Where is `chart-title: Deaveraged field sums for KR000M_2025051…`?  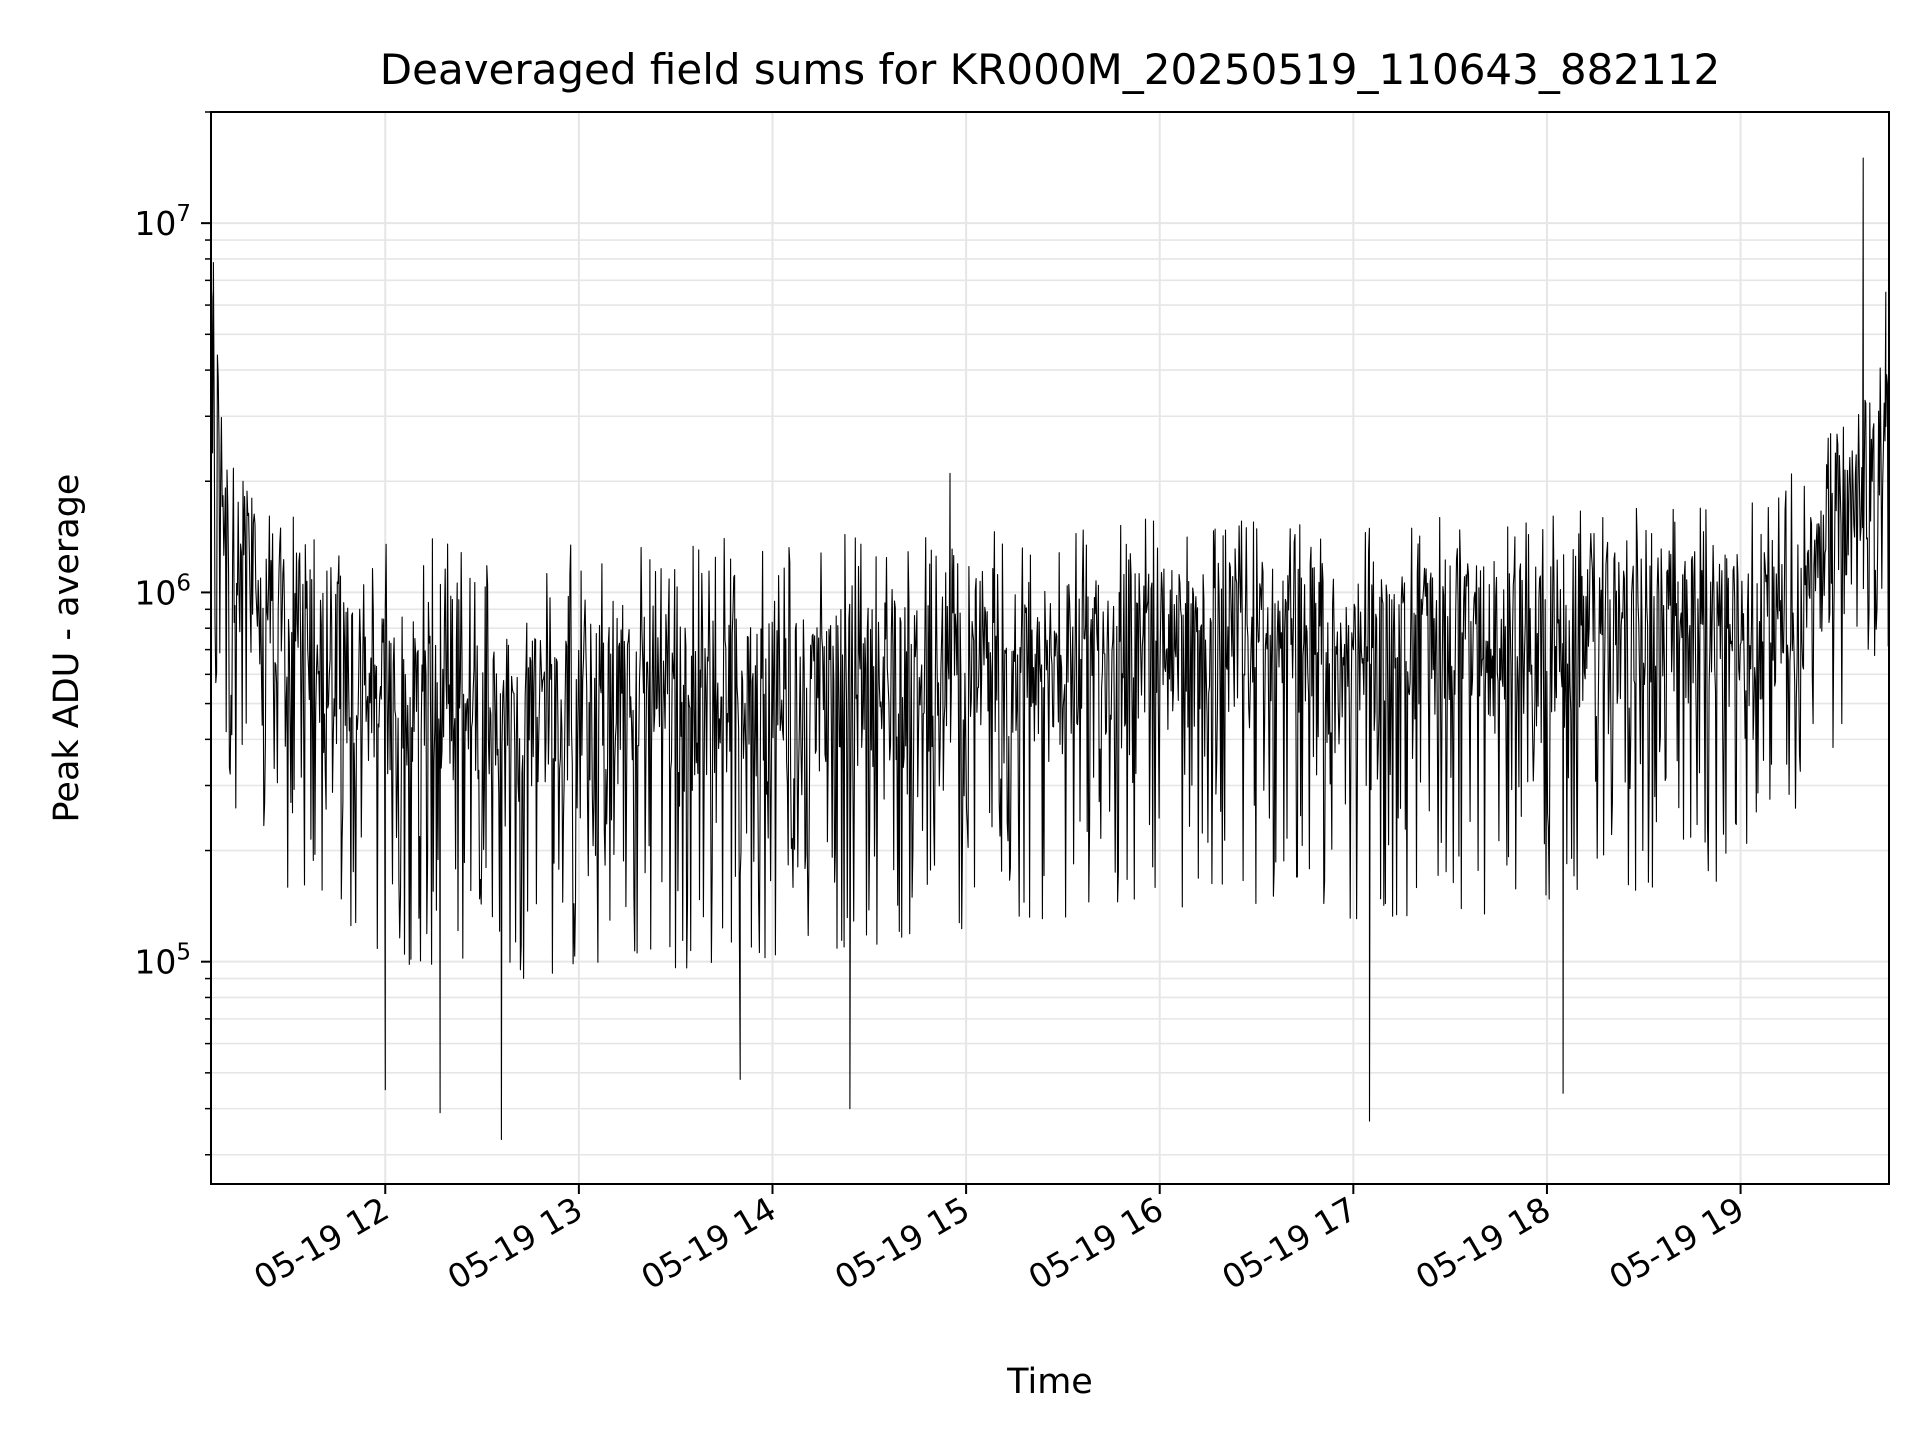 chart-title: Deaveraged field sums for KR000M_2025051… is located at coordinates (1050, 69).